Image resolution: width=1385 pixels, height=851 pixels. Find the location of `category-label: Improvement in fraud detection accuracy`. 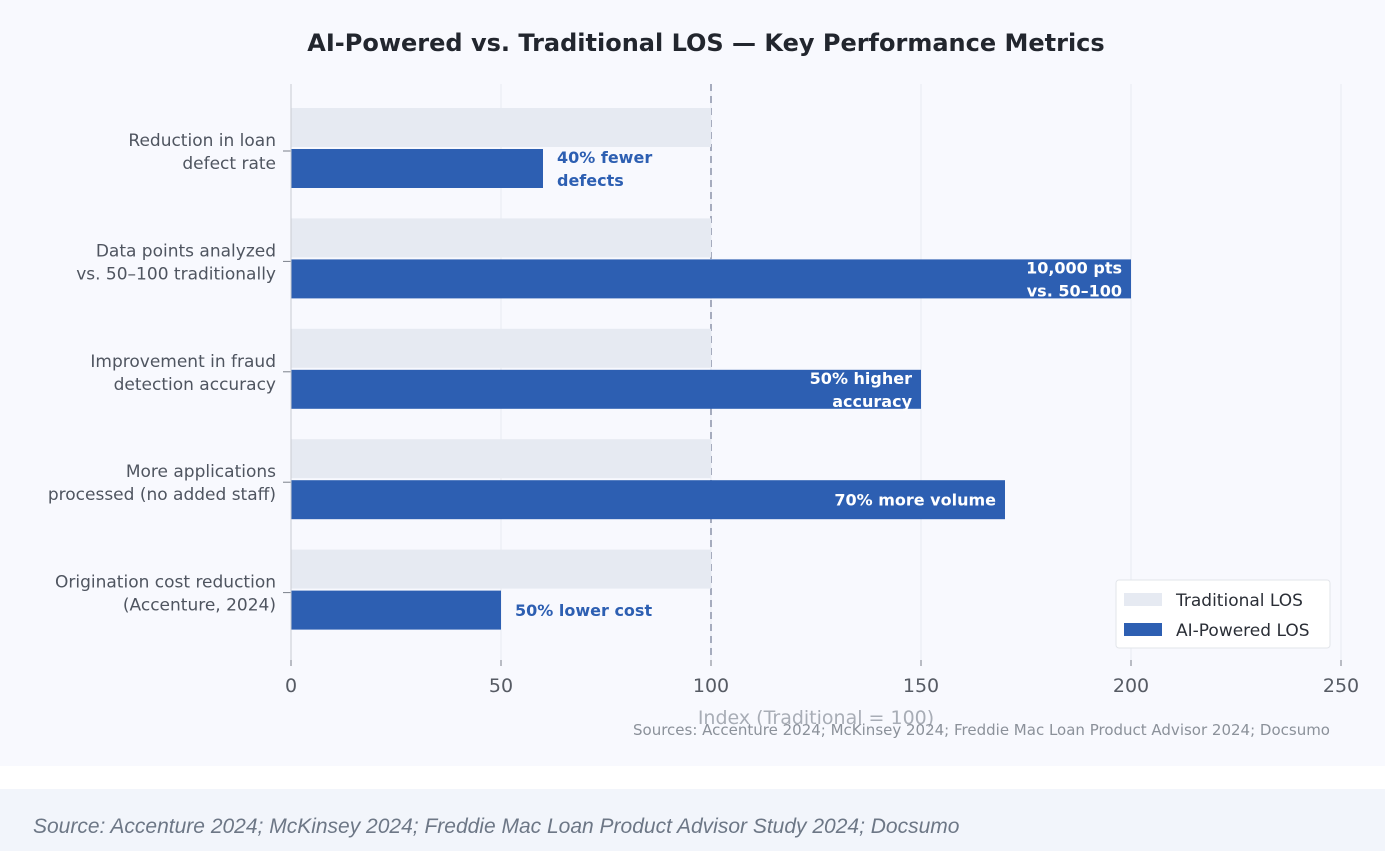

category-label: Improvement in fraud detection accuracy is located at coordinates (183, 373).